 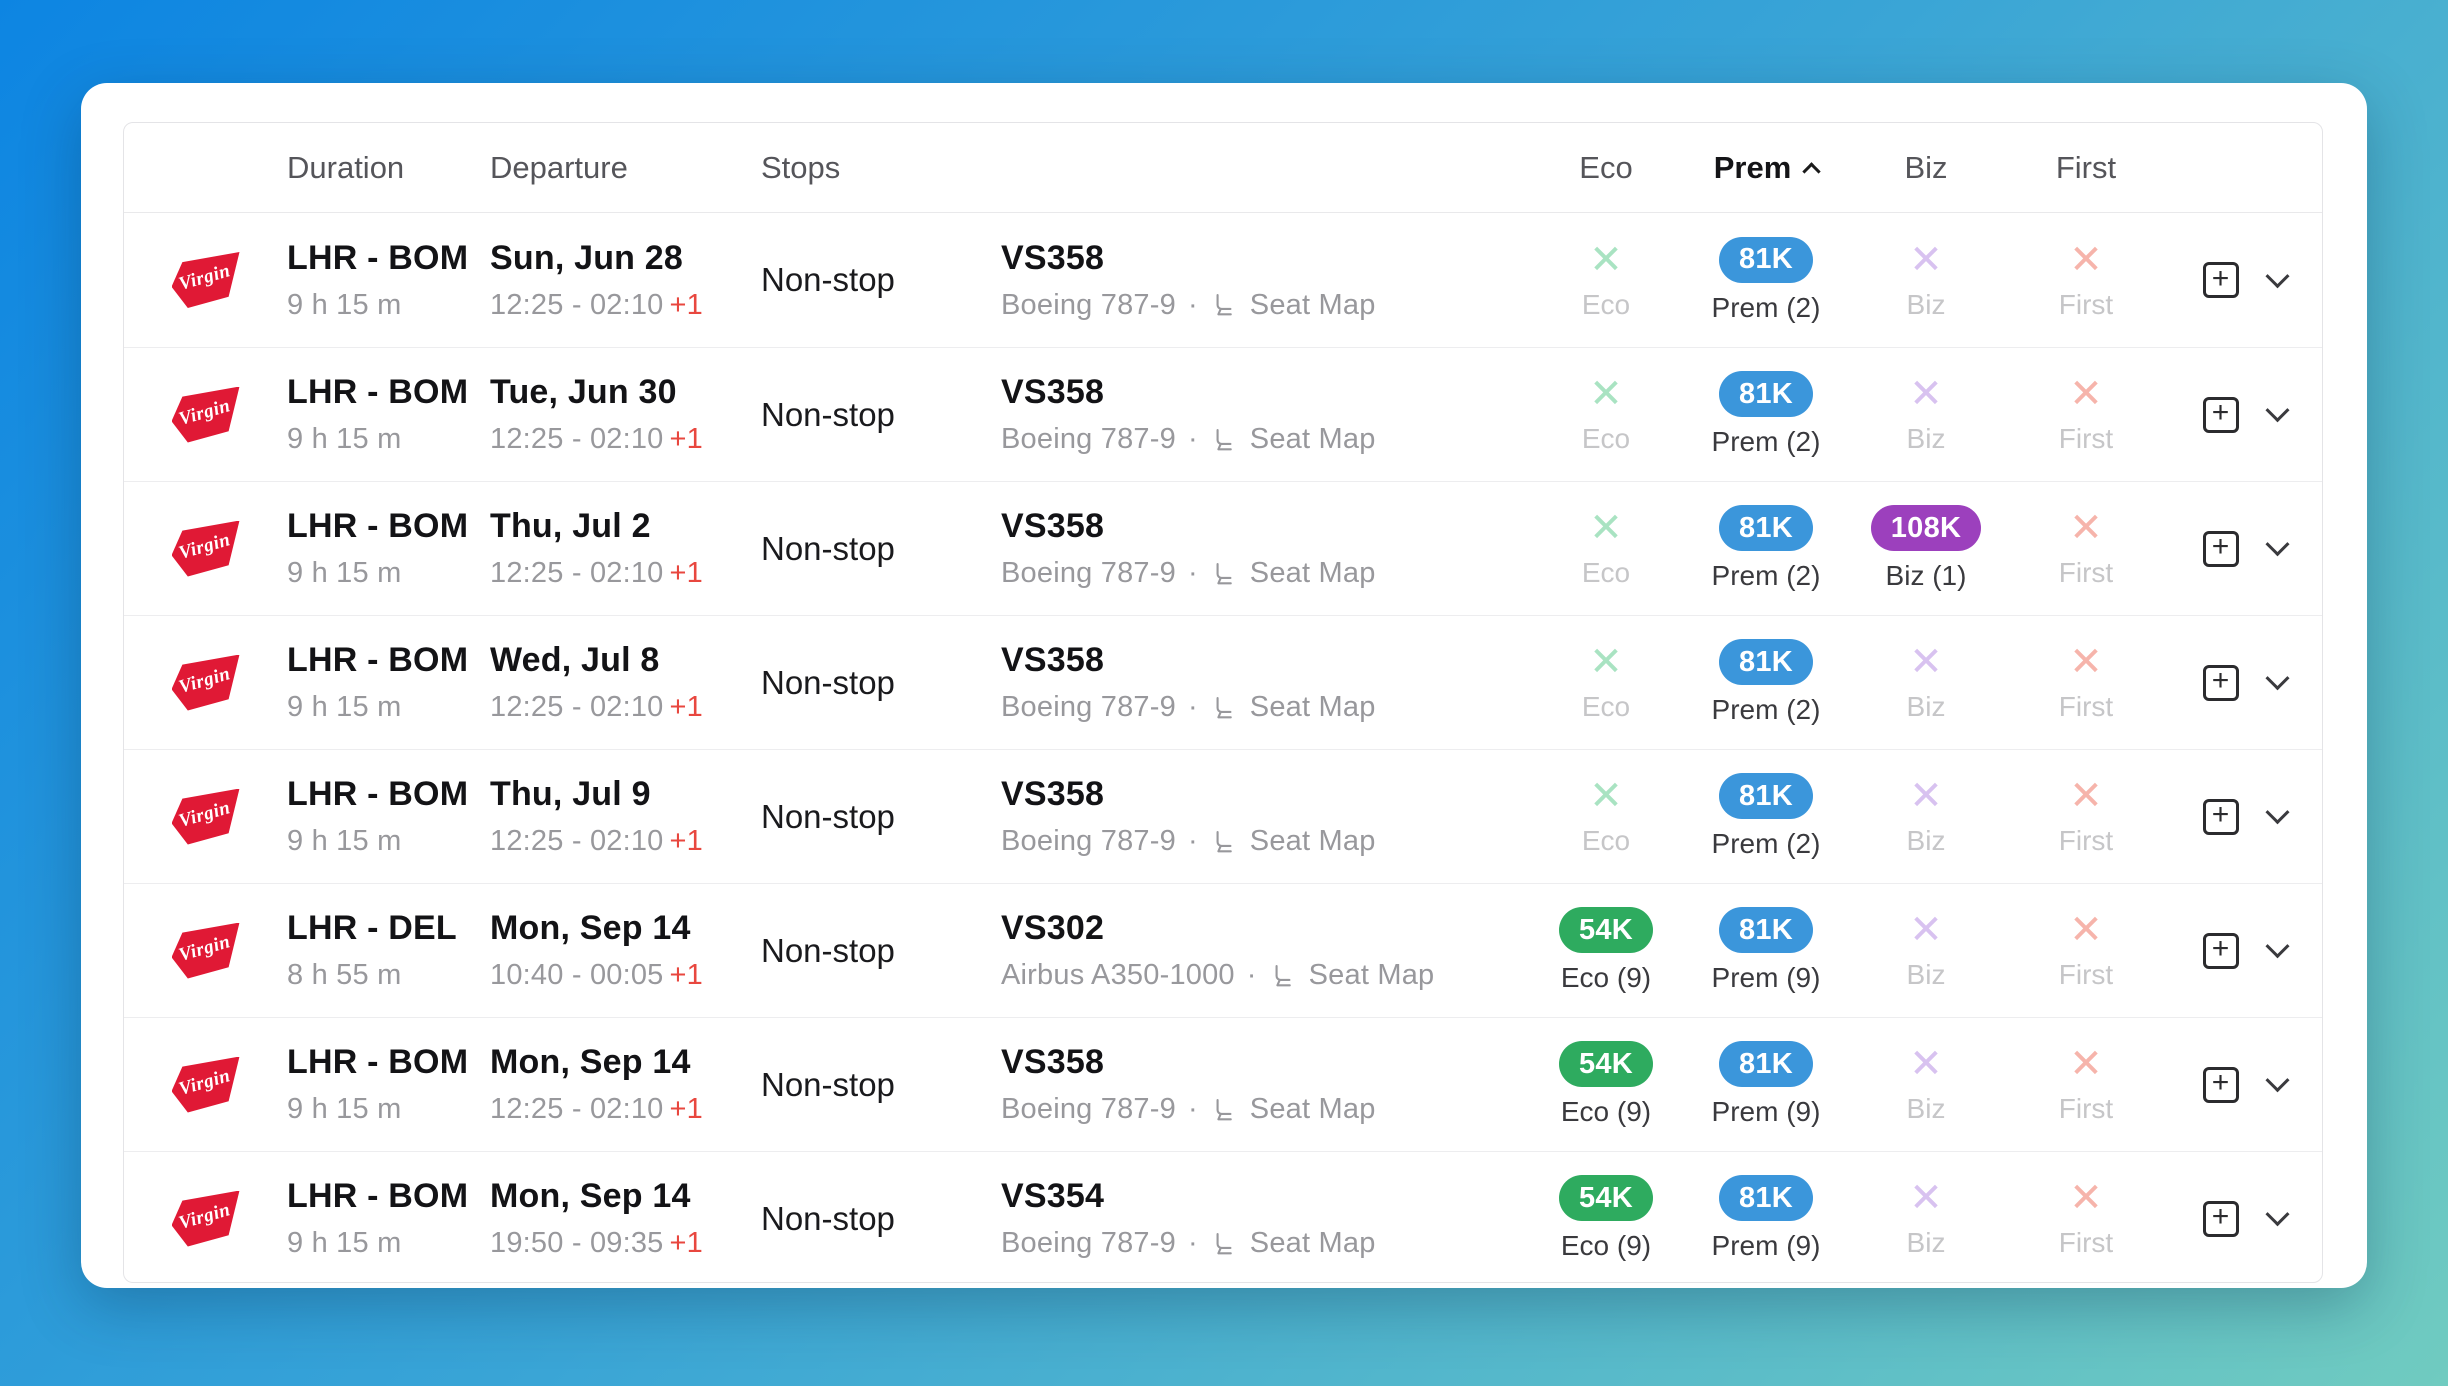 I want to click on route-duration-cell: LHR - BOM 9 h 15 m, so click(x=388, y=816).